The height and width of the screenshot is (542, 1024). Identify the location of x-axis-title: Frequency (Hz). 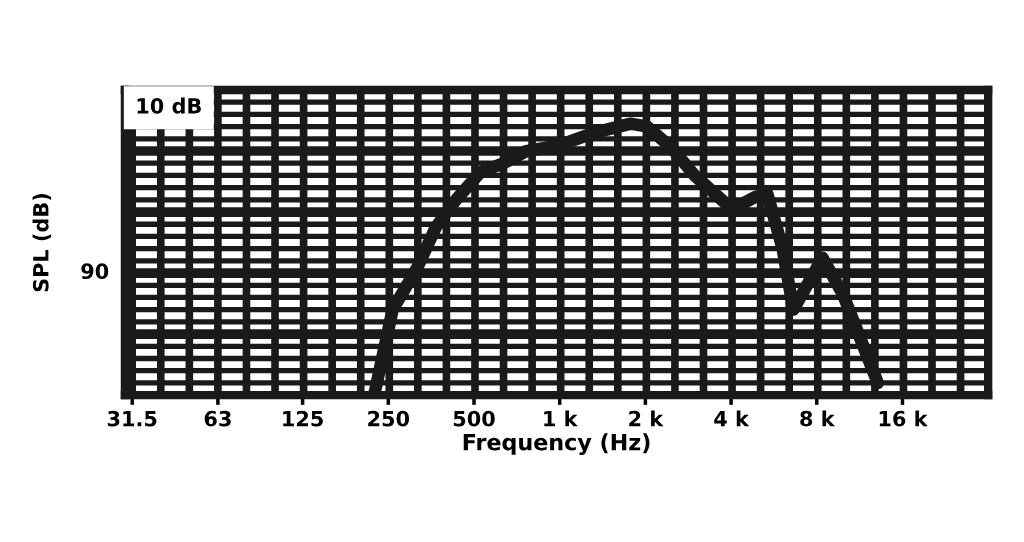
(556, 444).